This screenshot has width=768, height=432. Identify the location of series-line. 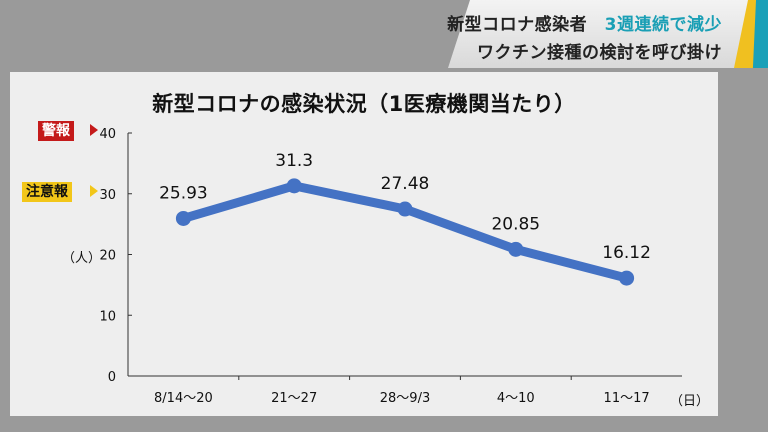
(405, 232).